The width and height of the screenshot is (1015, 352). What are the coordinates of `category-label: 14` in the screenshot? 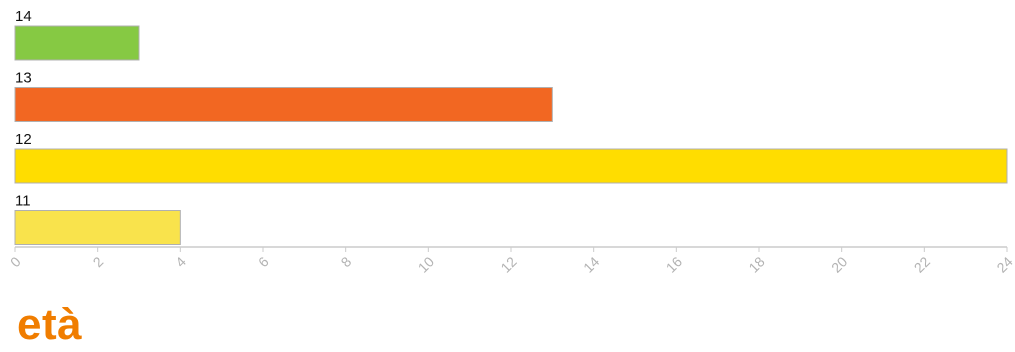 It's located at (23, 16).